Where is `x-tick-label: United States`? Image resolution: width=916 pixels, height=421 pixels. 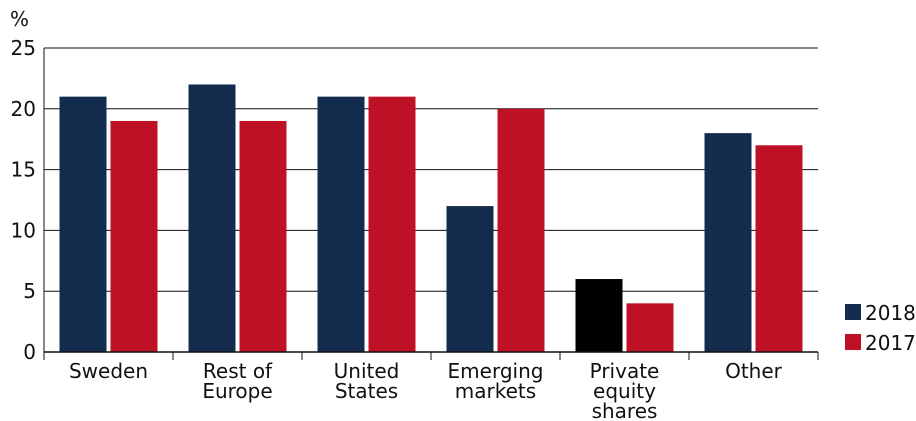 x-tick-label: United States is located at coordinates (367, 381).